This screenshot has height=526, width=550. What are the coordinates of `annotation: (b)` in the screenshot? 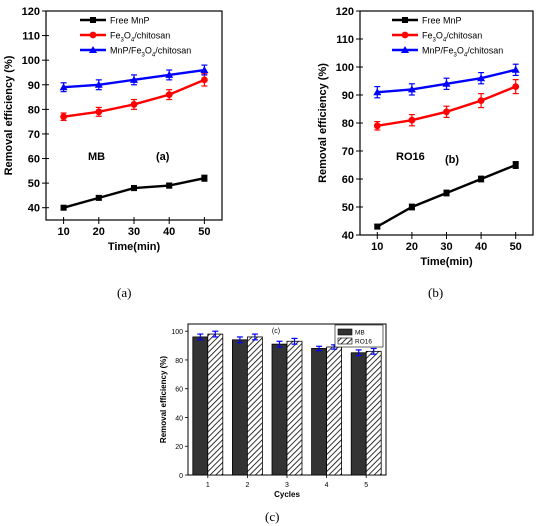 It's located at (452, 160).